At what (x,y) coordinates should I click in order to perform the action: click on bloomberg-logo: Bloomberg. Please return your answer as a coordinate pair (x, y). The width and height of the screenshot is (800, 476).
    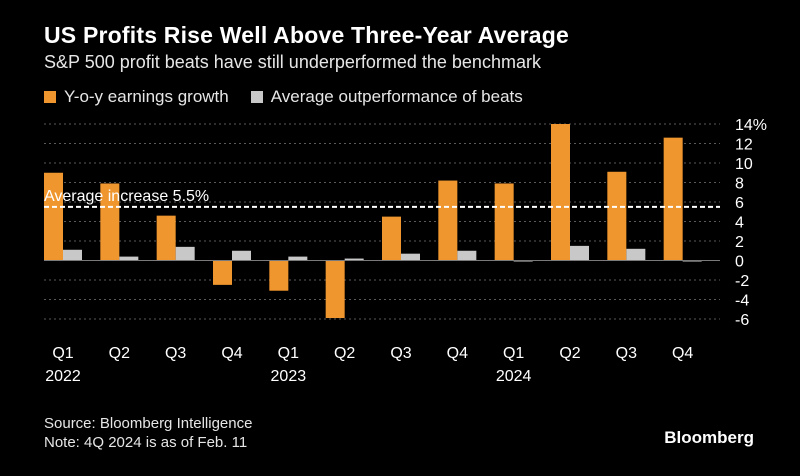
    Looking at the image, I should click on (709, 437).